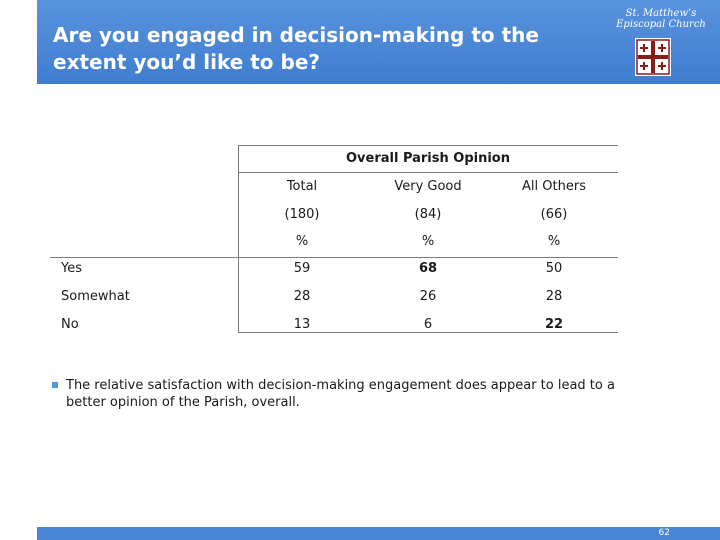 The height and width of the screenshot is (540, 720). I want to click on cell-somewhat-total: 28, so click(302, 296).